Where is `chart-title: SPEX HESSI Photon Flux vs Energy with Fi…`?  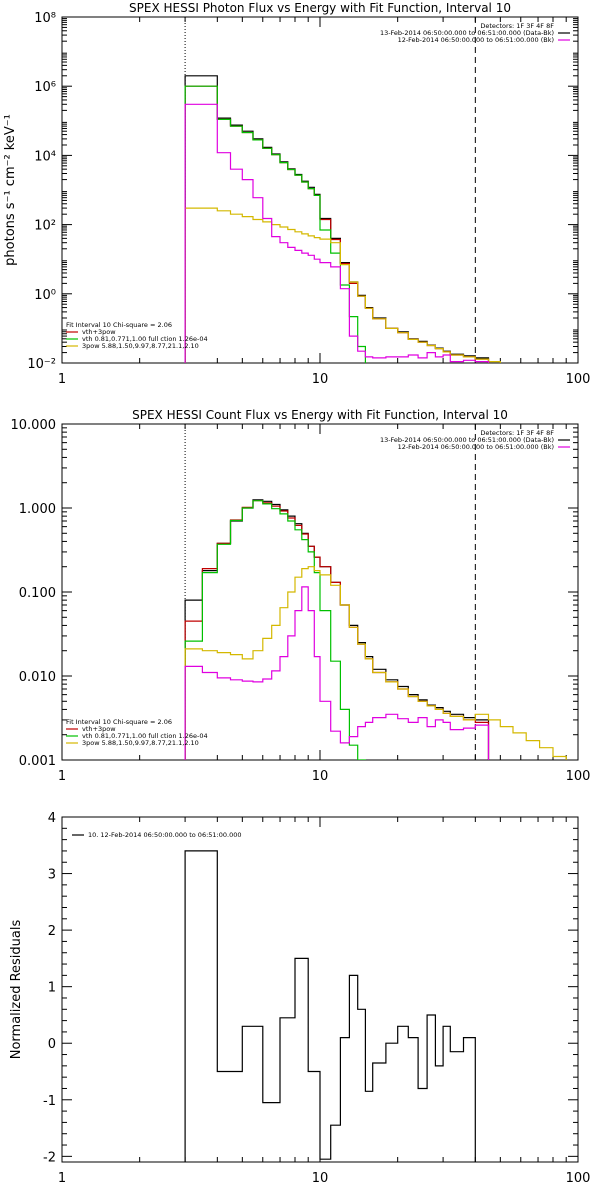
chart-title: SPEX HESSI Photon Flux vs Energy with Fi… is located at coordinates (320, 8).